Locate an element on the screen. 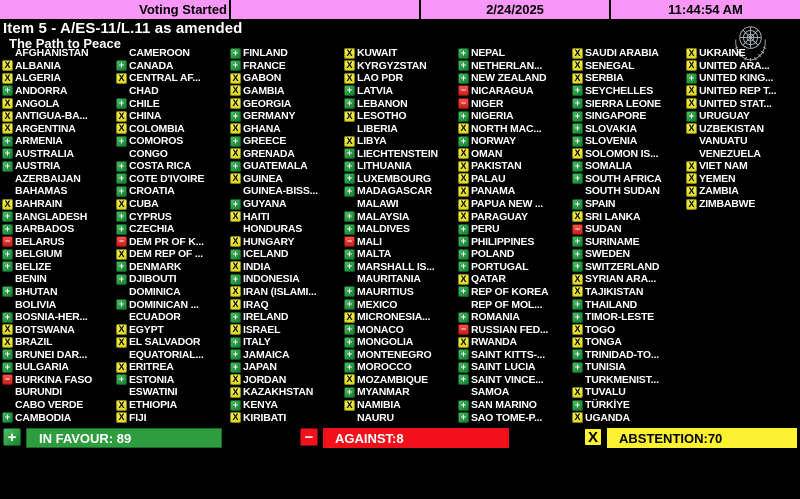 This screenshot has width=800, height=499. country-row: + POLAND is located at coordinates (515, 254).